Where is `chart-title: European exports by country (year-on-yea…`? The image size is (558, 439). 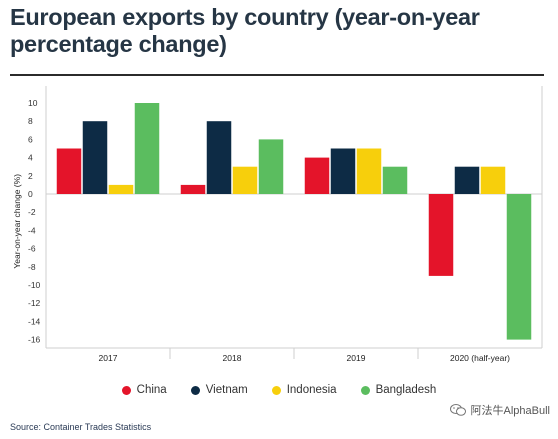 chart-title: European exports by country (year-on-yea… is located at coordinates (245, 30).